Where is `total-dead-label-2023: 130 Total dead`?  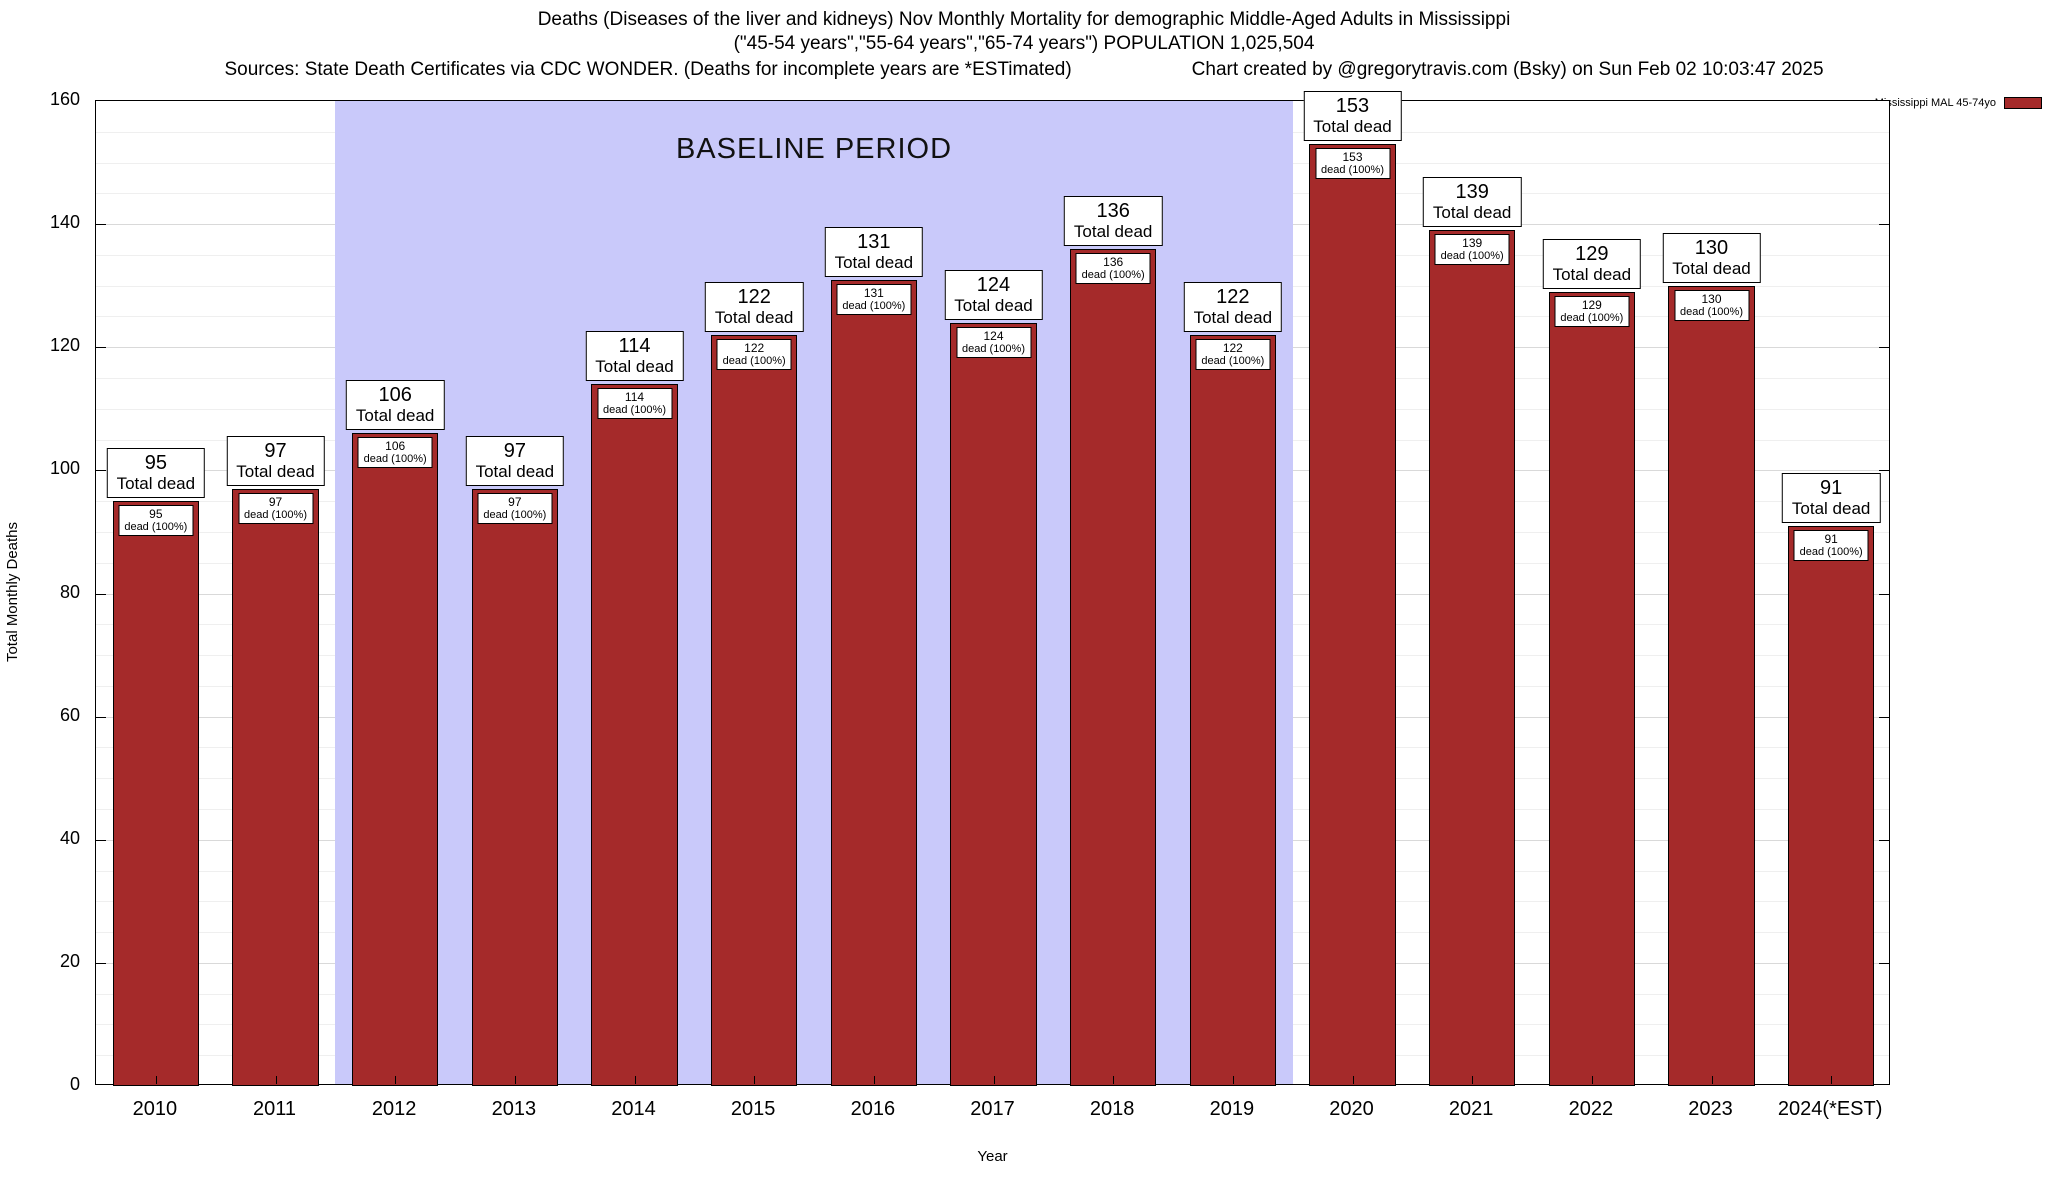 total-dead-label-2023: 130 Total dead is located at coordinates (1711, 257).